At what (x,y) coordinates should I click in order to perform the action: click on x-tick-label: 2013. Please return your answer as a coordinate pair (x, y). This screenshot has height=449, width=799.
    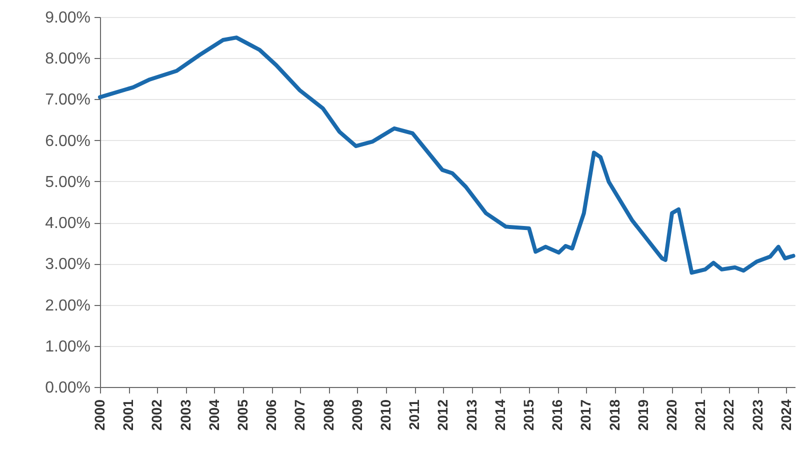
    Looking at the image, I should click on (471, 415).